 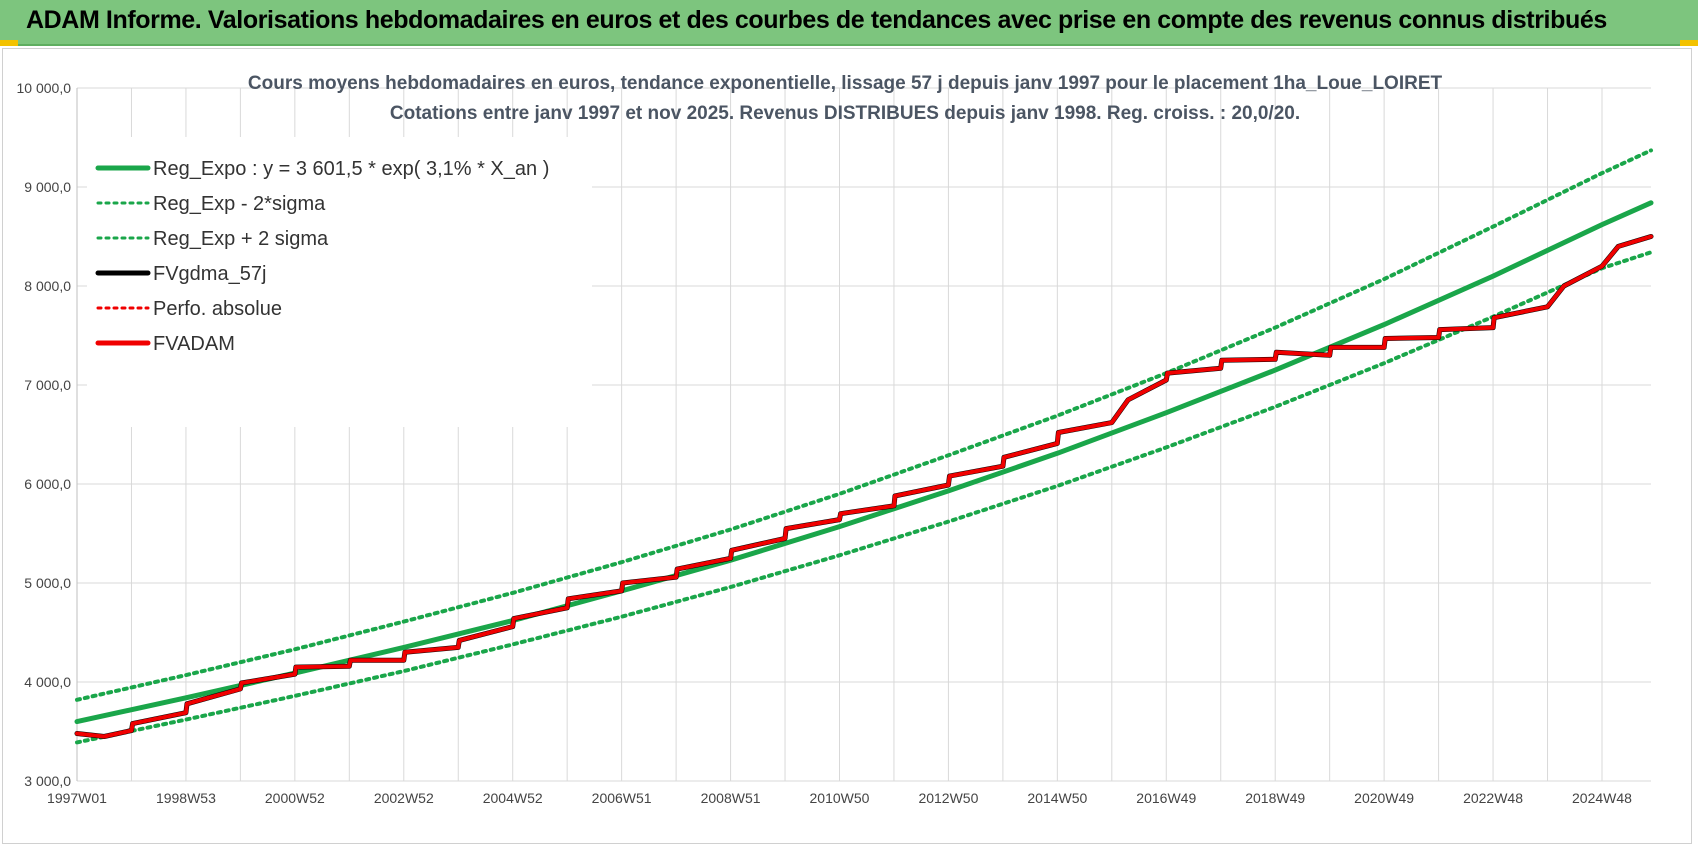 I want to click on corner-marker-right, so click(x=1689, y=43).